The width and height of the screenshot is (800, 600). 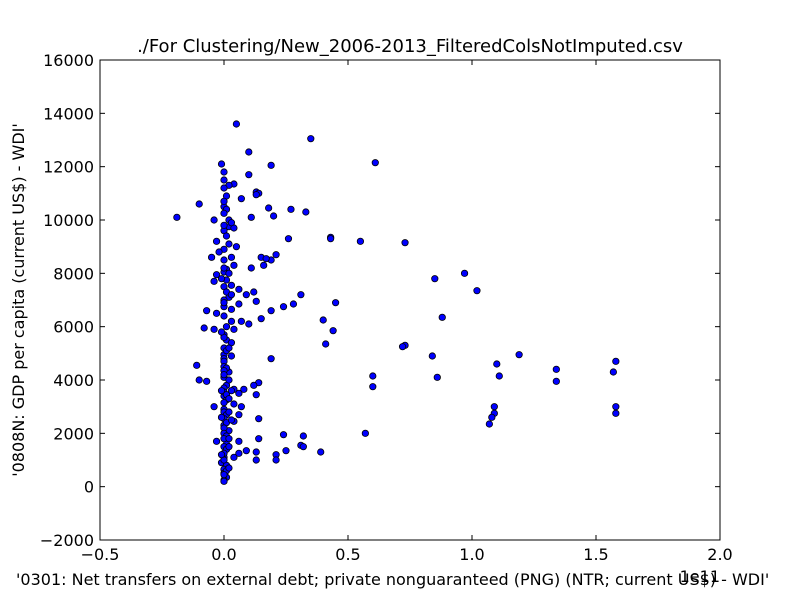 I want to click on y-tick-label: −2000, so click(x=67, y=540).